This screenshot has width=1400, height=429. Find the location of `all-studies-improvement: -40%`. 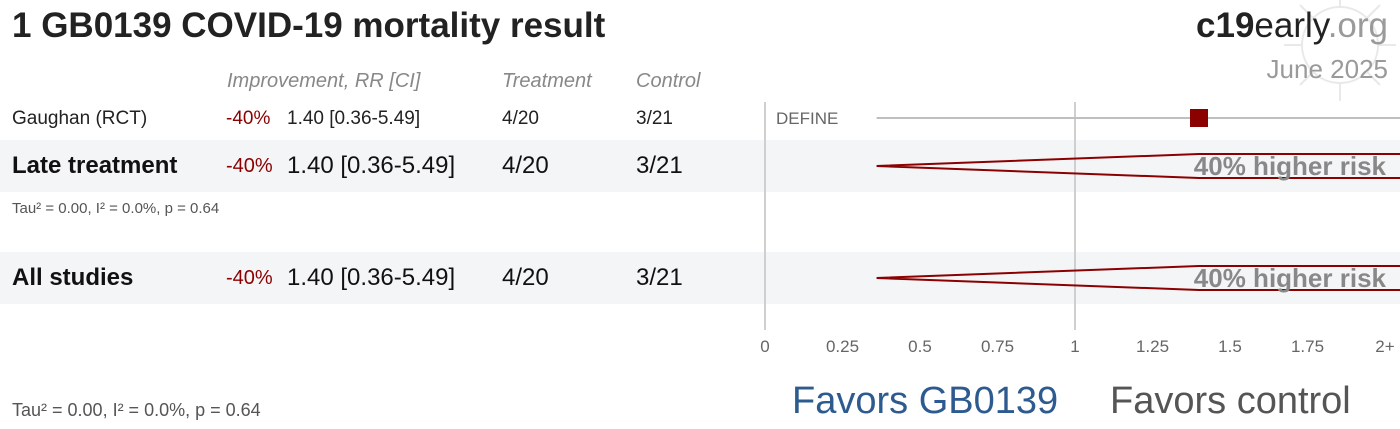

all-studies-improvement: -40% is located at coordinates (249, 278).